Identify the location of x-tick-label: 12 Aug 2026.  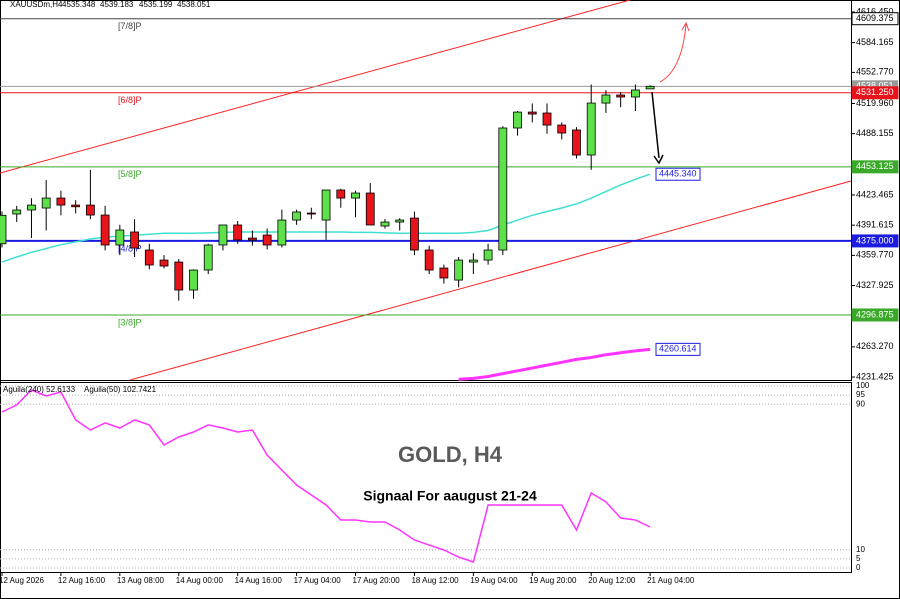
(22, 580).